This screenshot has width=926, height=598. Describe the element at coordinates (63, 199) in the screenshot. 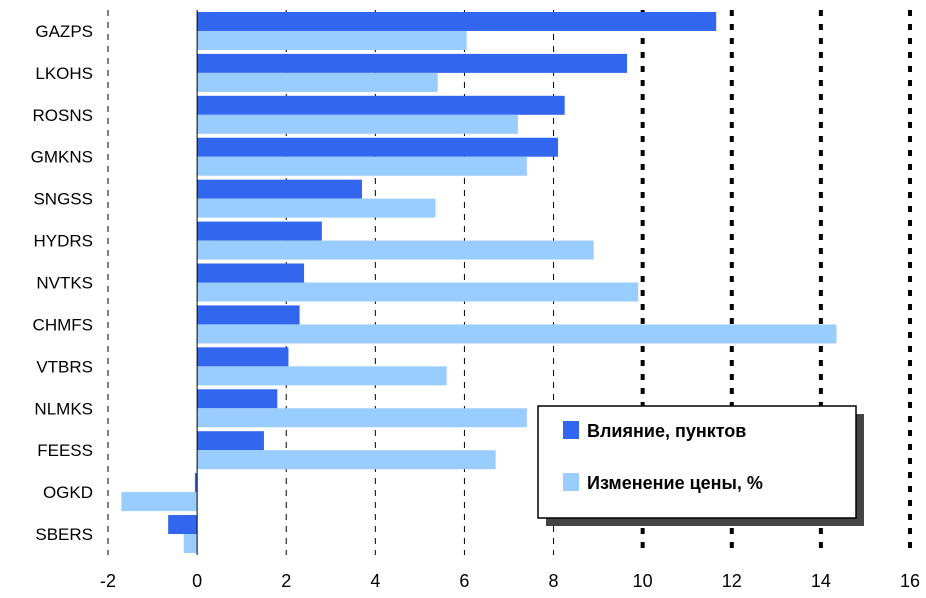

I see `category-label: SNGSS` at that location.